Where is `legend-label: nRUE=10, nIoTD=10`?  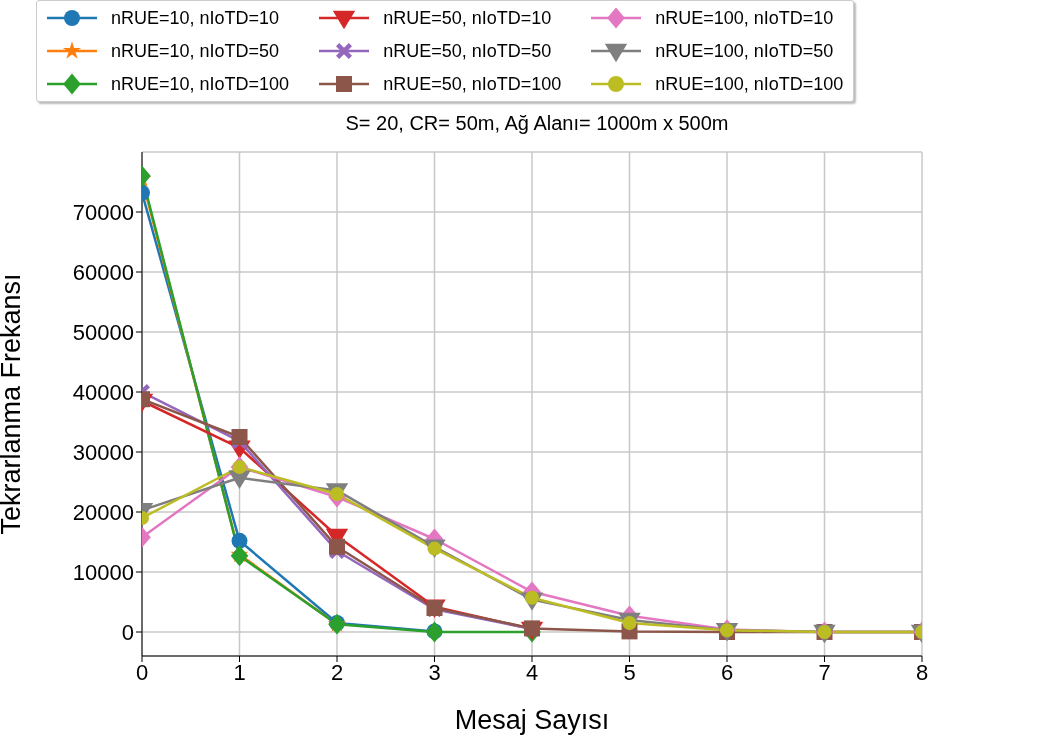 legend-label: nRUE=10, nIoTD=10 is located at coordinates (195, 18).